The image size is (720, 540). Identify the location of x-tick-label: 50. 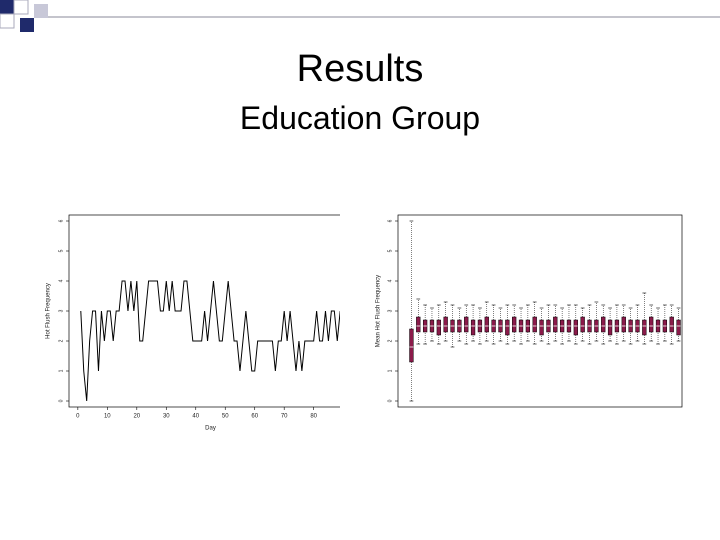
(225, 417).